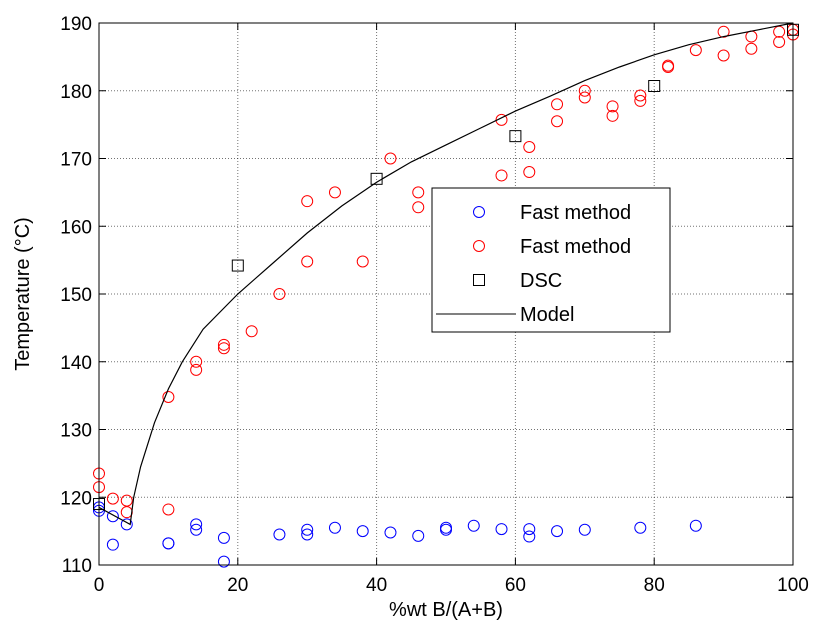 The width and height of the screenshot is (815, 631). Describe the element at coordinates (547, 315) in the screenshot. I see `legend-label: Model` at that location.